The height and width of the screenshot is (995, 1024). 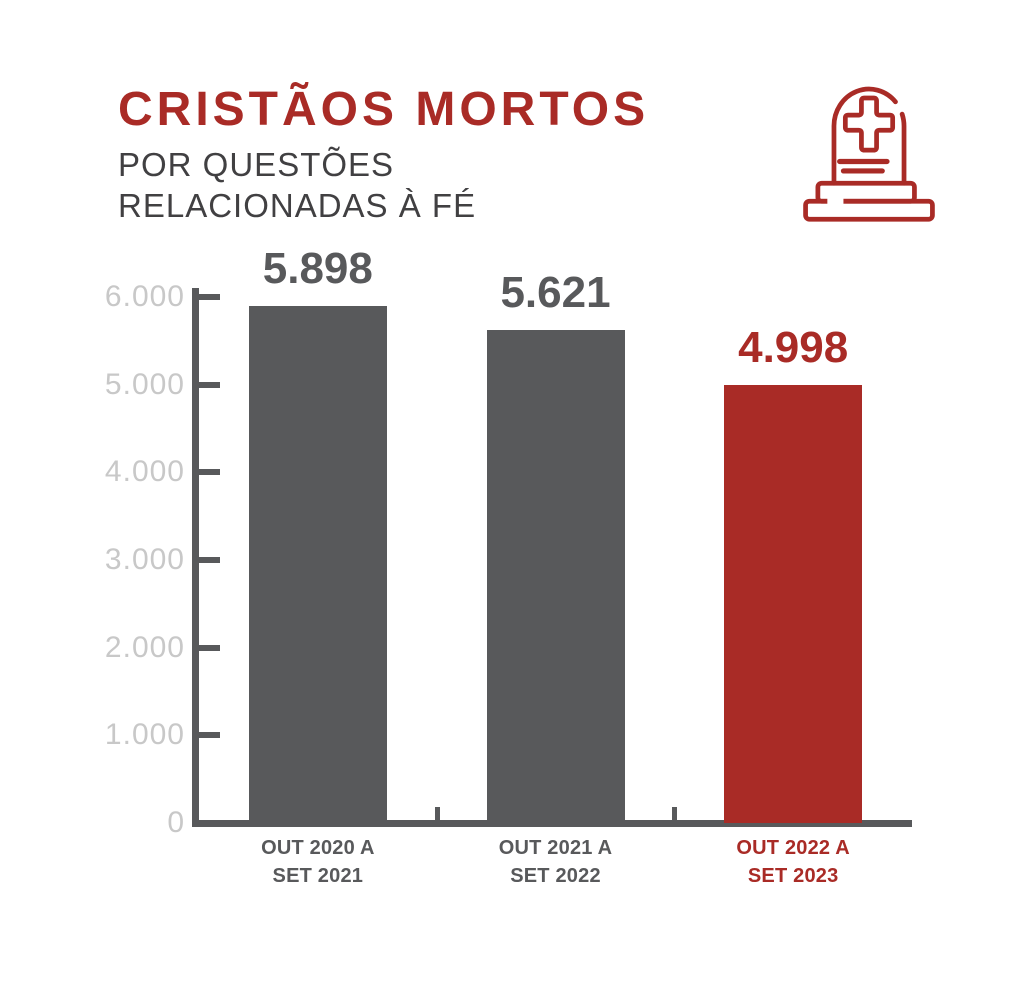 I want to click on y-axis-line, so click(x=195, y=557).